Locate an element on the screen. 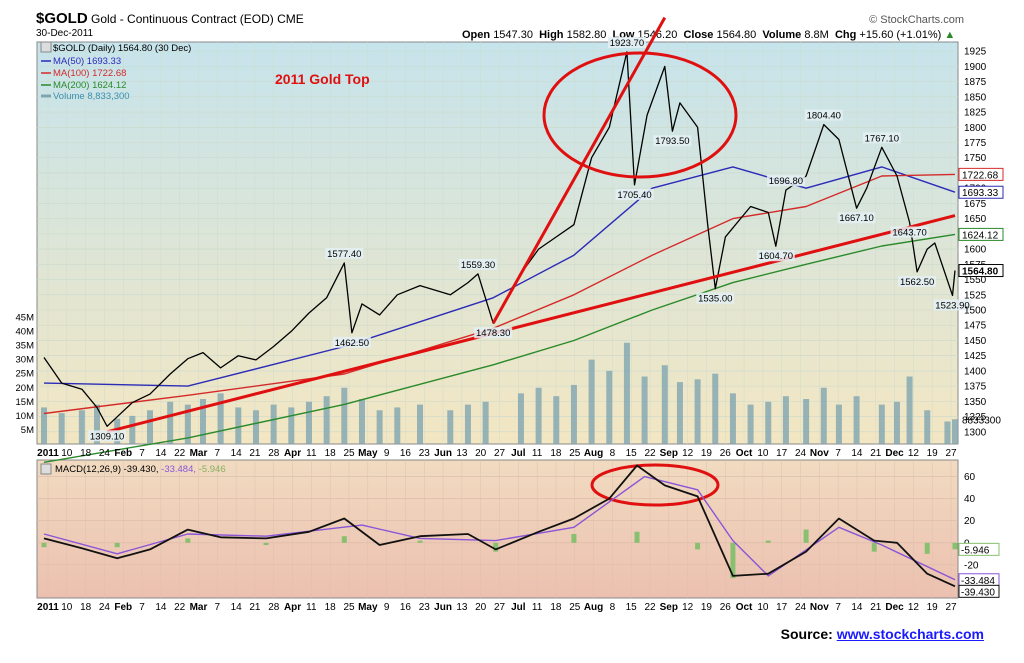 The height and width of the screenshot is (663, 1024). x-tick-label: 10 is located at coordinates (67, 453).